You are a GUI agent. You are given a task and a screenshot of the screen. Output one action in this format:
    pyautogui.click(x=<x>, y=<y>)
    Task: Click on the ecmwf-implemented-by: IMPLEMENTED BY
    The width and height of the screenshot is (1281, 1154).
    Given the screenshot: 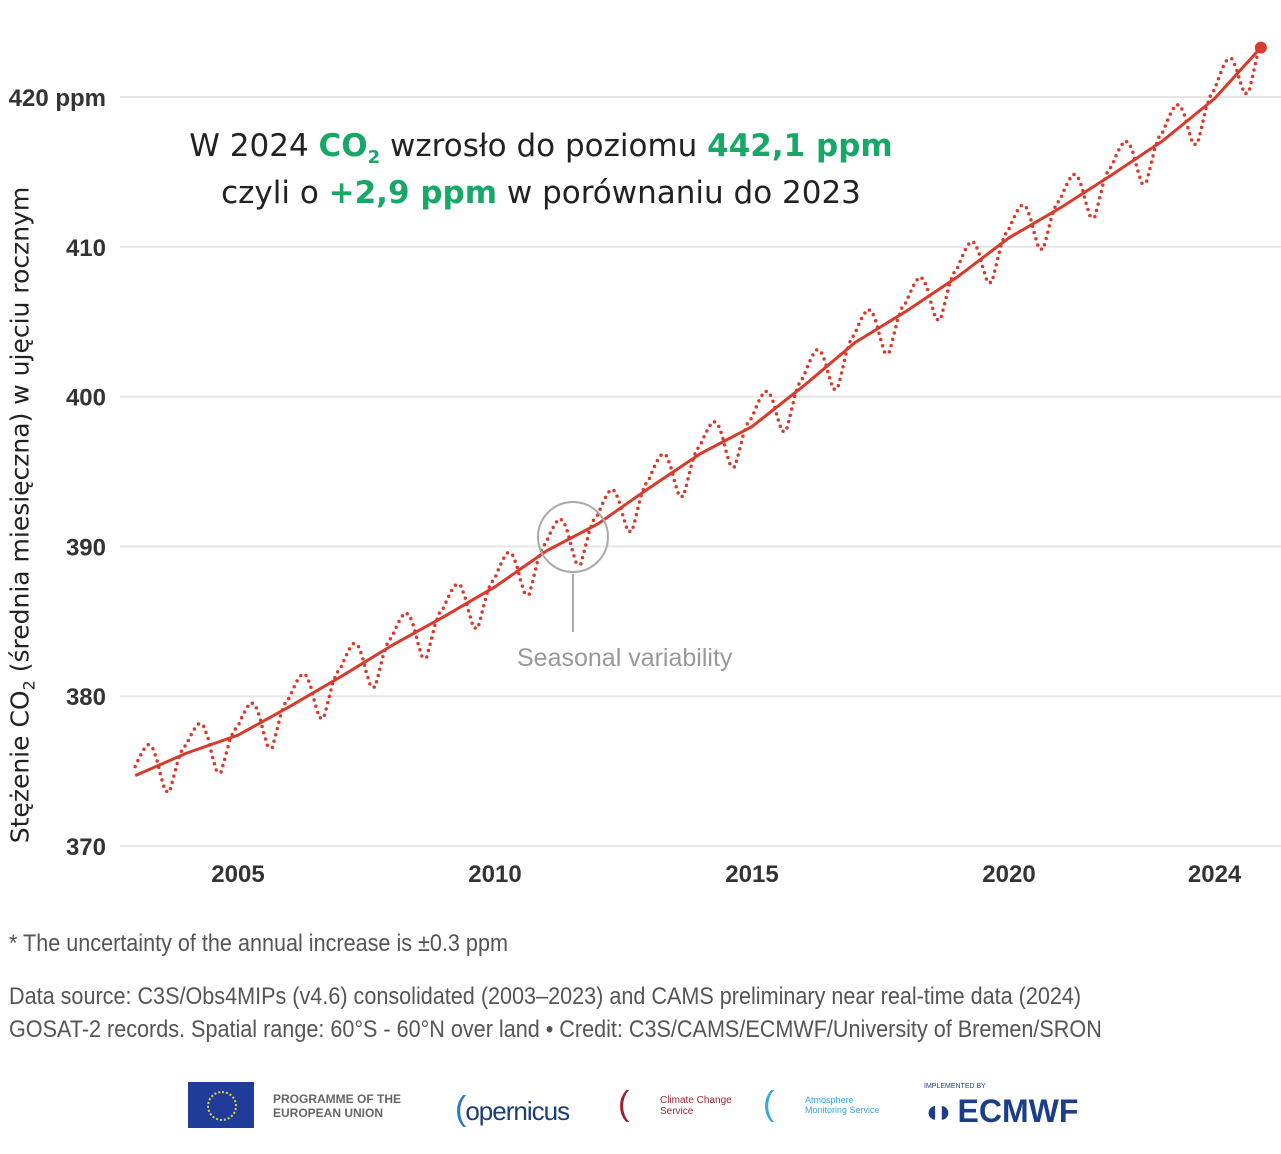 What is the action you would take?
    pyautogui.click(x=955, y=1086)
    